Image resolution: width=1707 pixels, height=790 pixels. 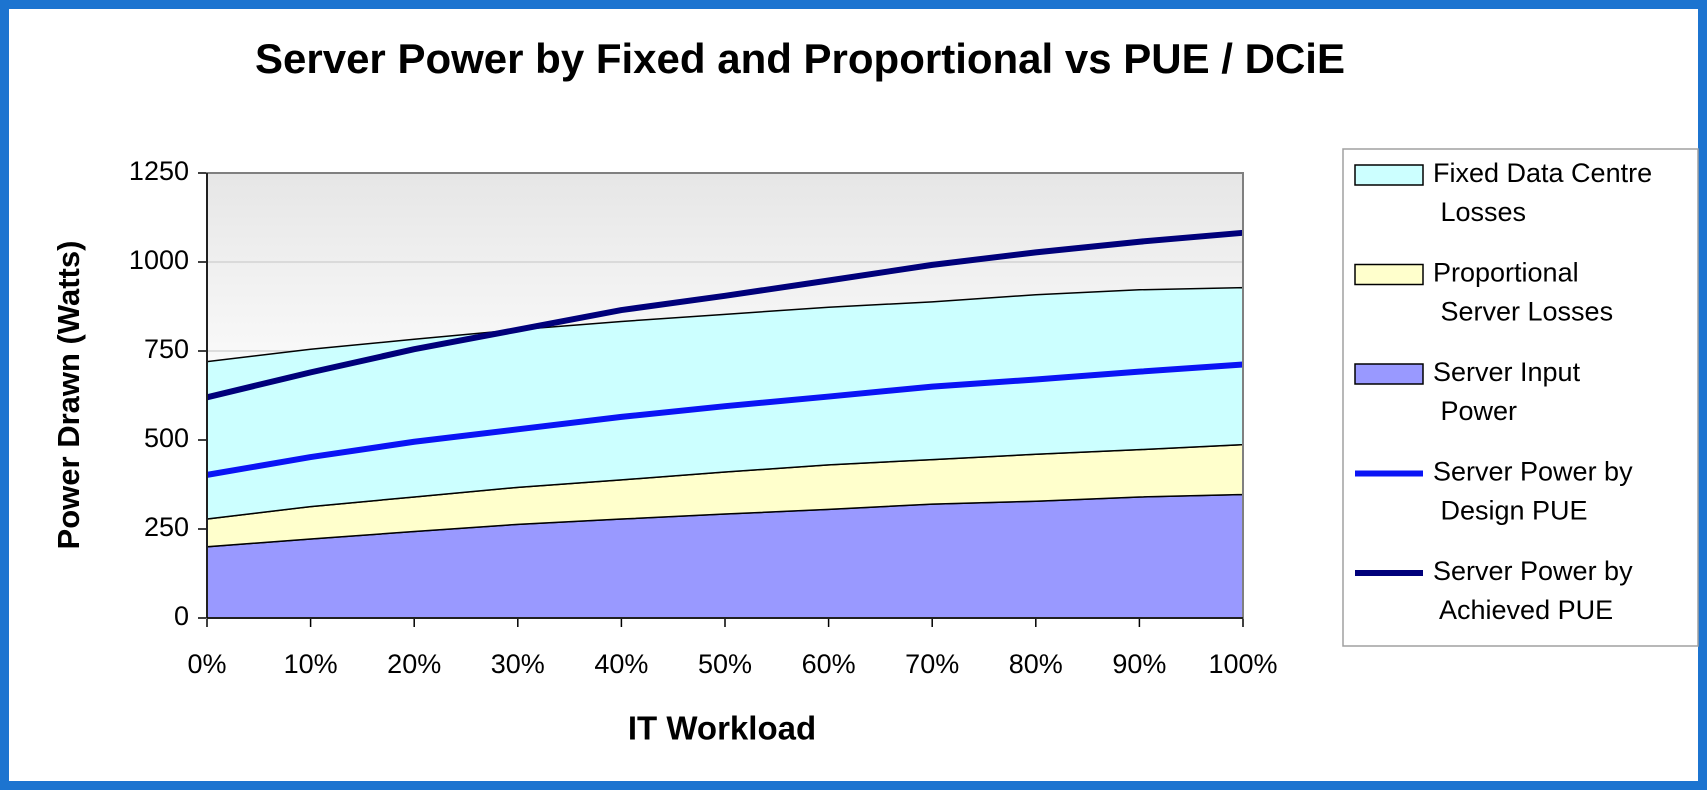 I want to click on legend-label: Server Power by Design PUE, so click(x=1533, y=491).